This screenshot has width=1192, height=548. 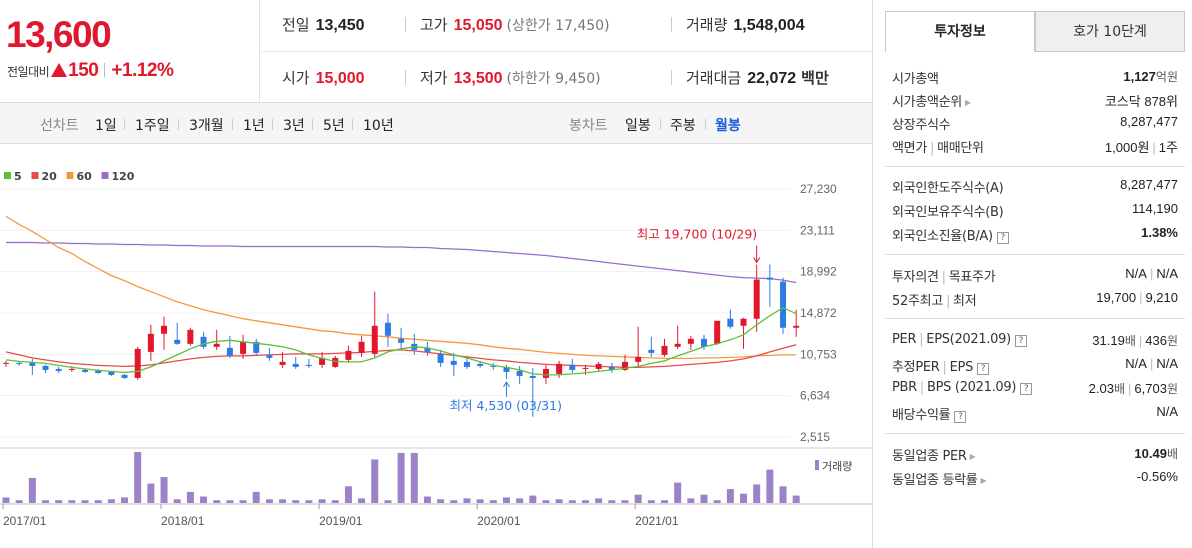 What do you see at coordinates (983, 480) in the screenshot?
I see `caret-right-icon: ▶` at bounding box center [983, 480].